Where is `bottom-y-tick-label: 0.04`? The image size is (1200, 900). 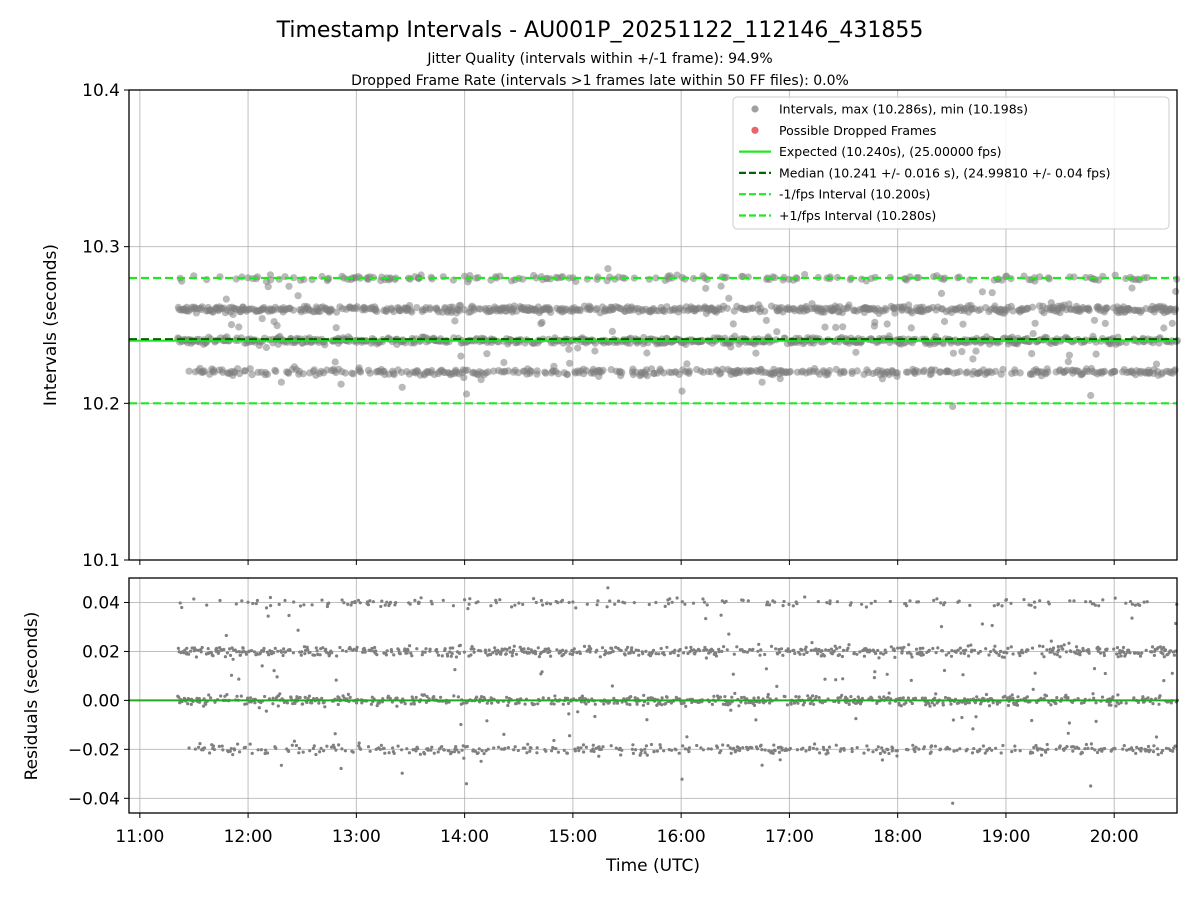 bottom-y-tick-label: 0.04 is located at coordinates (101, 603).